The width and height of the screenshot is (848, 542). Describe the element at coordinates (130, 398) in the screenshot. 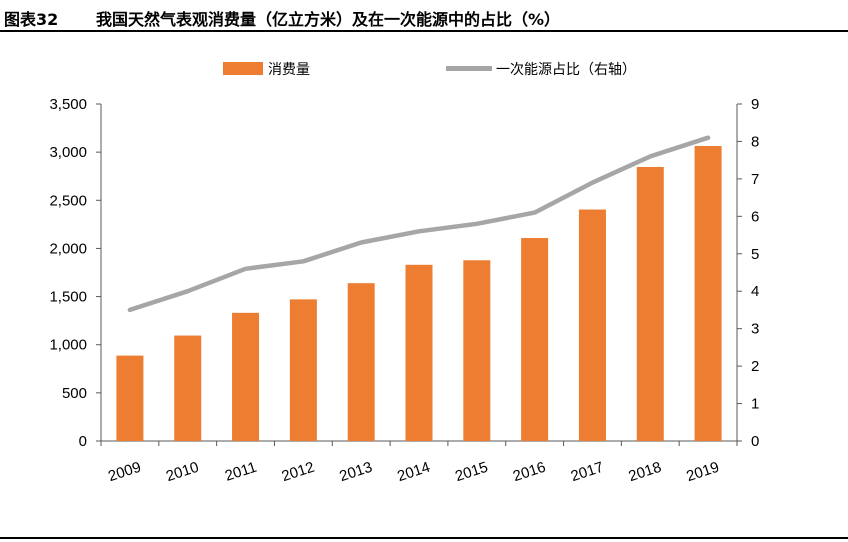

I see `bar-2009` at that location.